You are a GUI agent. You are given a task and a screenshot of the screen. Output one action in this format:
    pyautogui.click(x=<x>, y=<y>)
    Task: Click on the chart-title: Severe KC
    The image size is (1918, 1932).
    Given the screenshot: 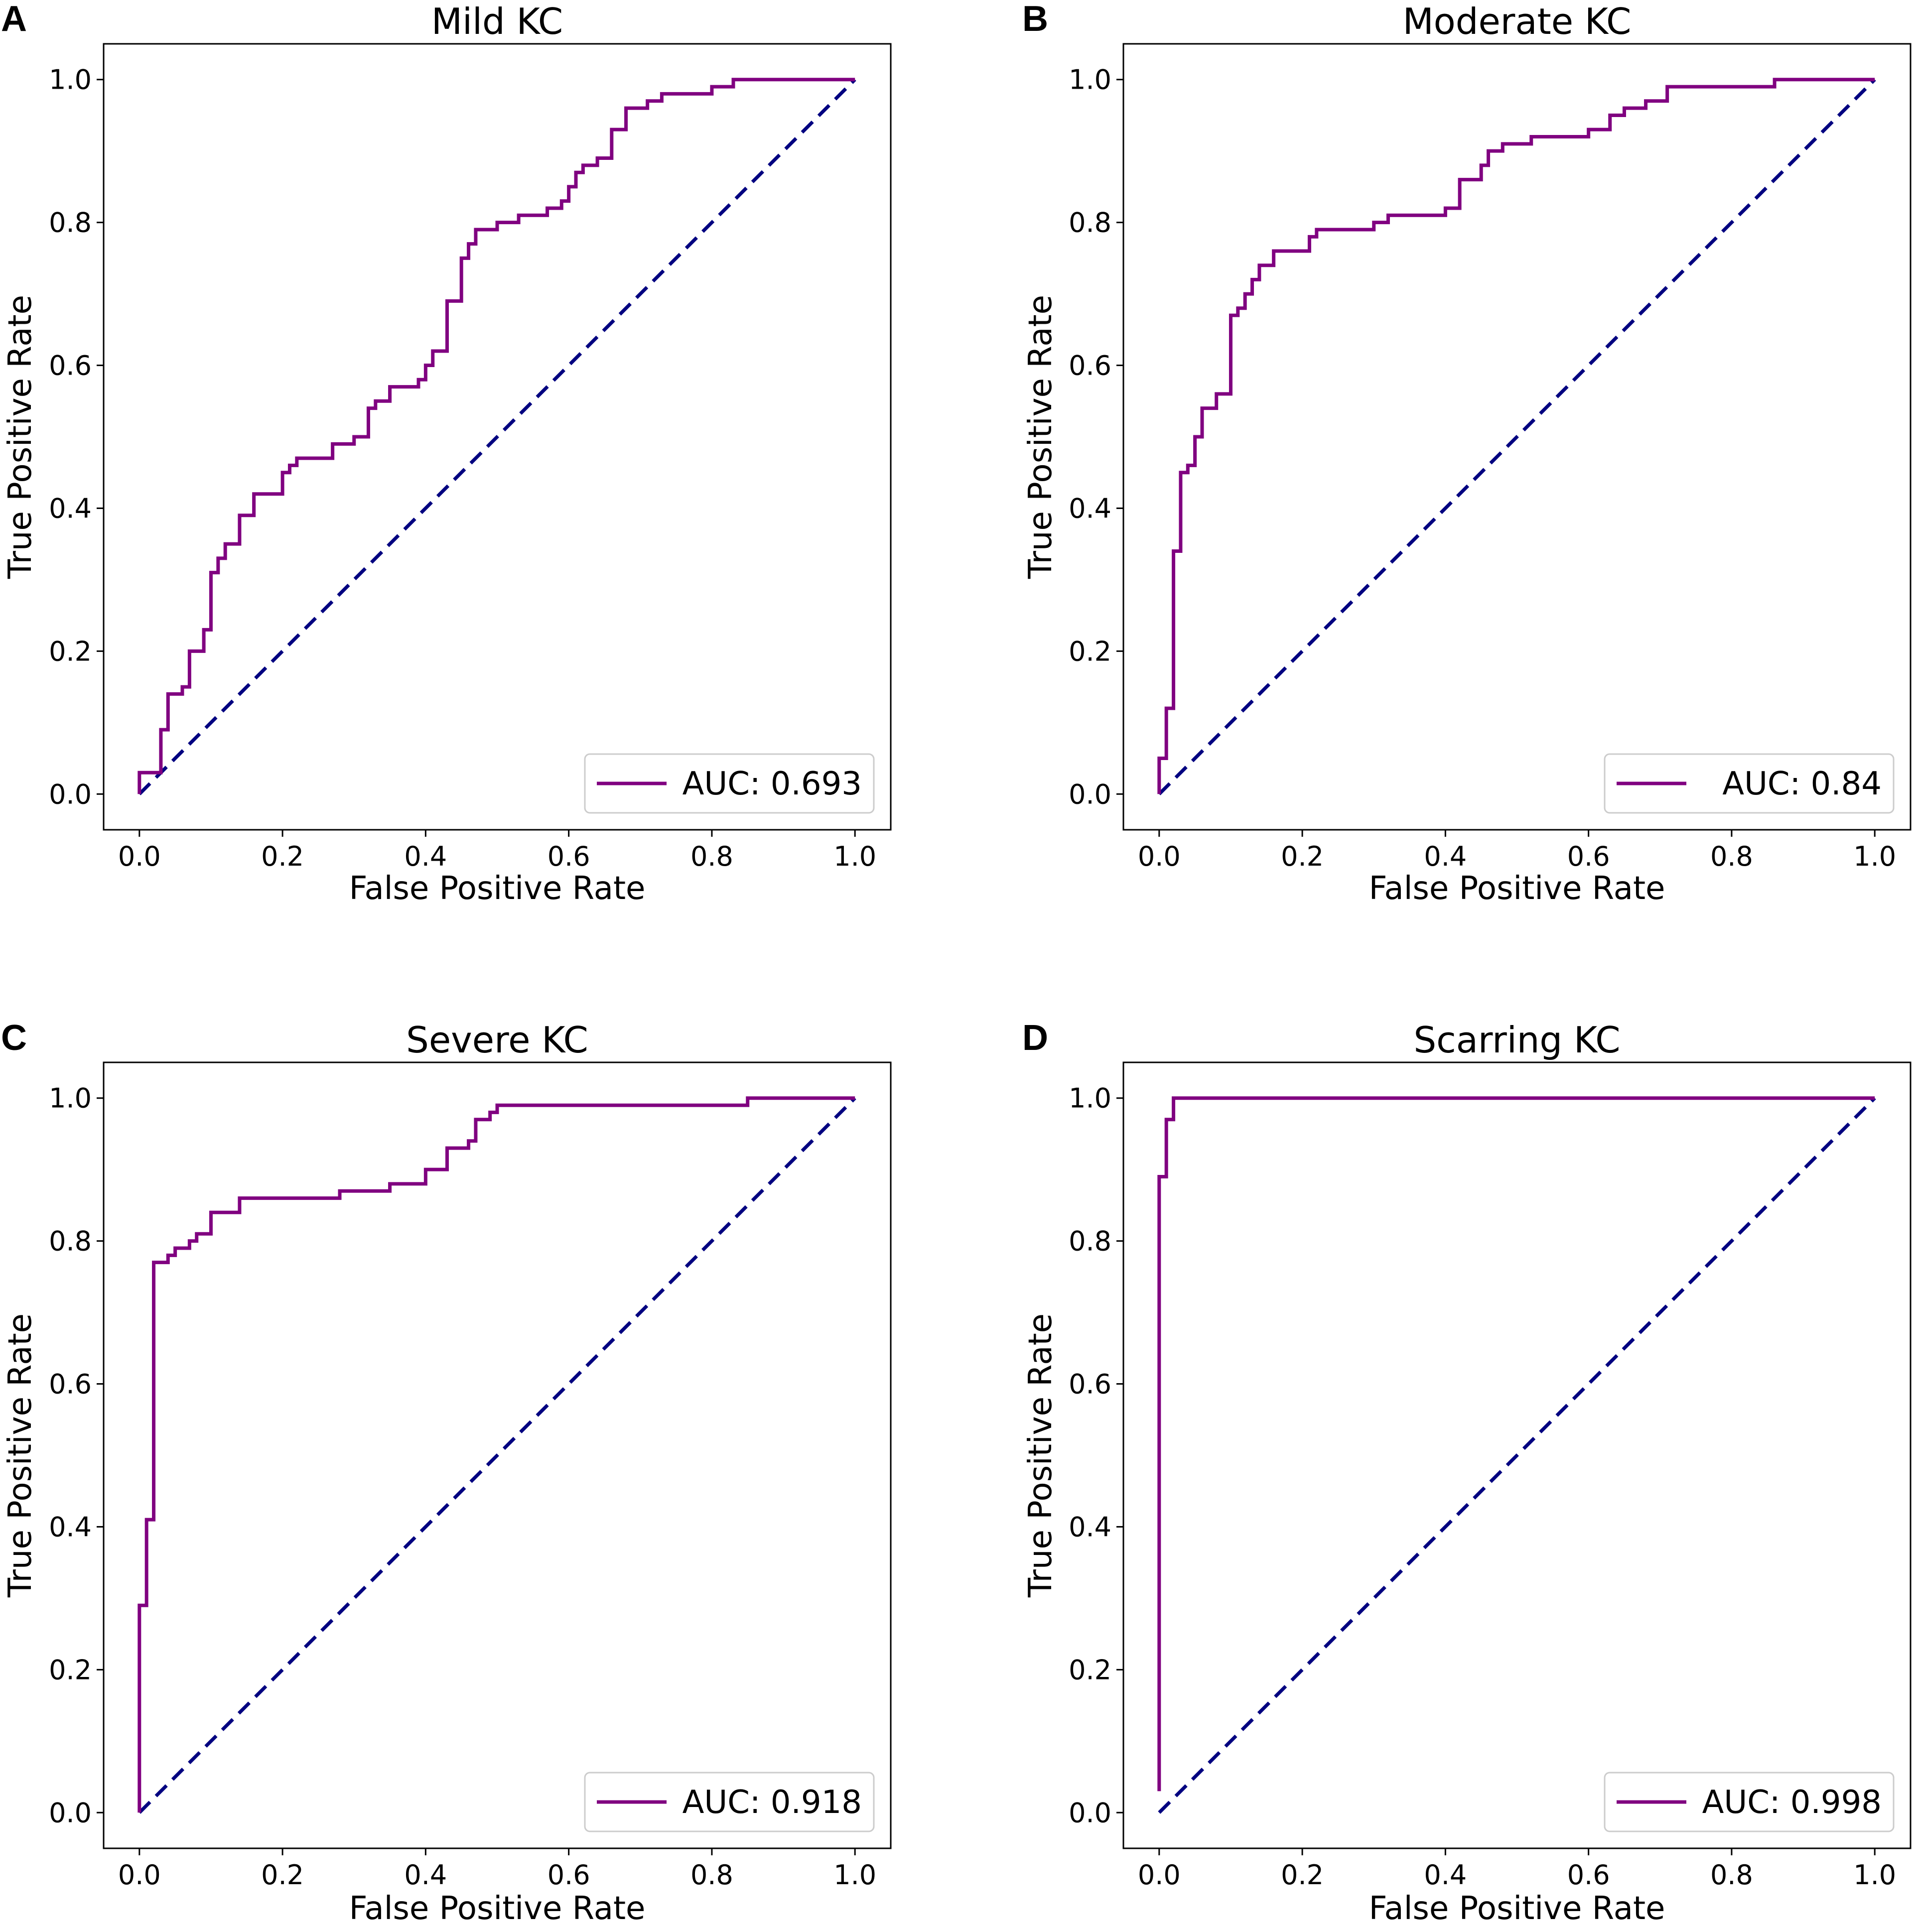 What is the action you would take?
    pyautogui.click(x=497, y=1040)
    